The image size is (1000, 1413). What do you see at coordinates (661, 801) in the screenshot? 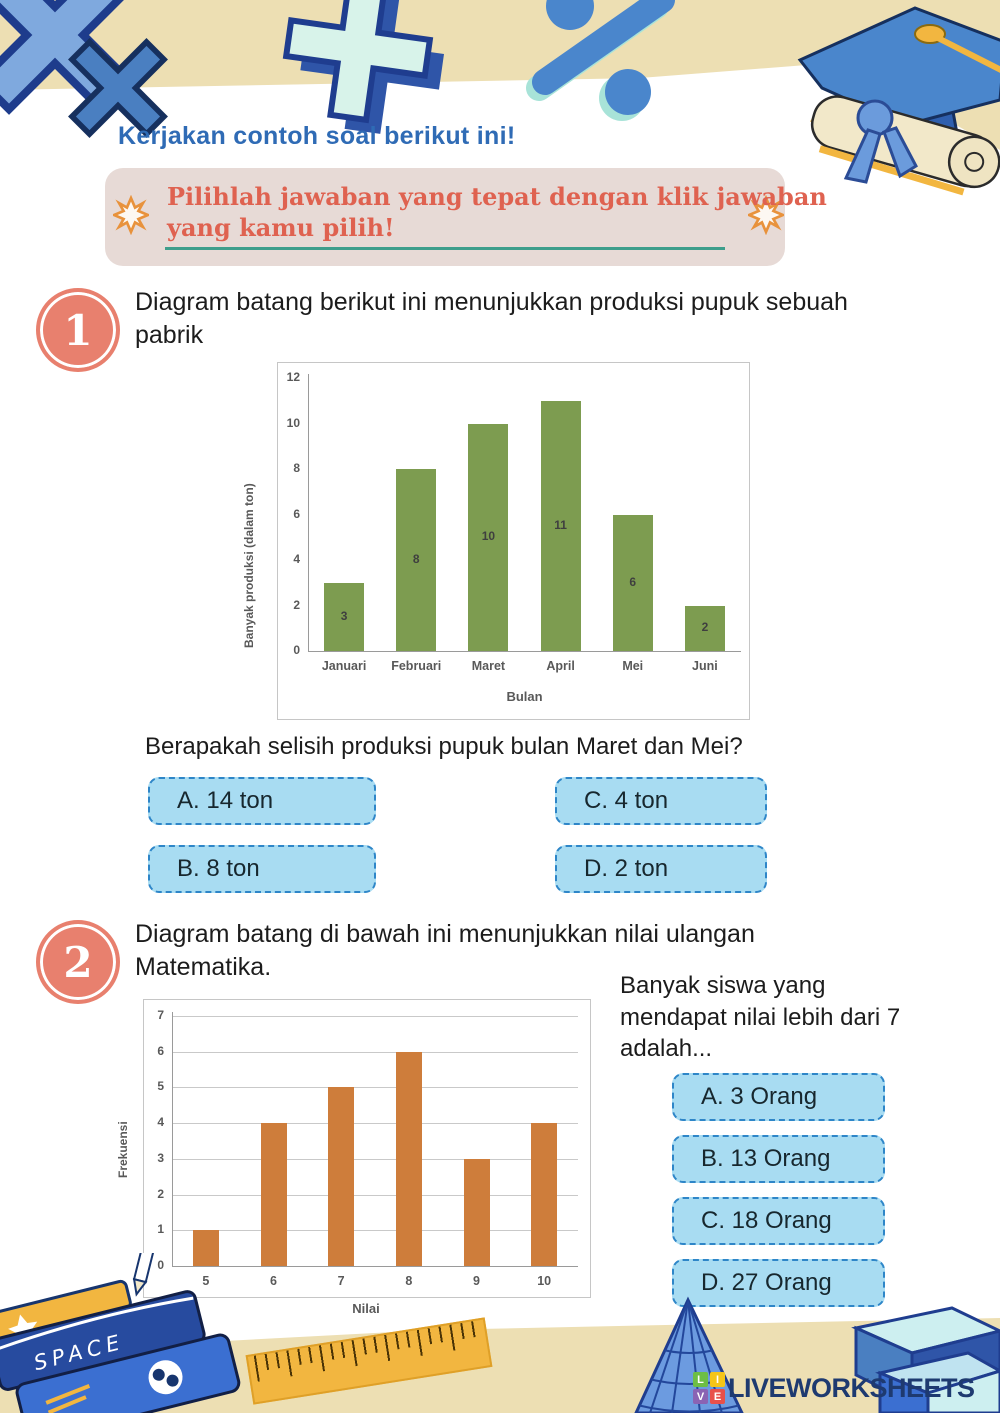
I see `answer-option-c: C. 4 ton` at bounding box center [661, 801].